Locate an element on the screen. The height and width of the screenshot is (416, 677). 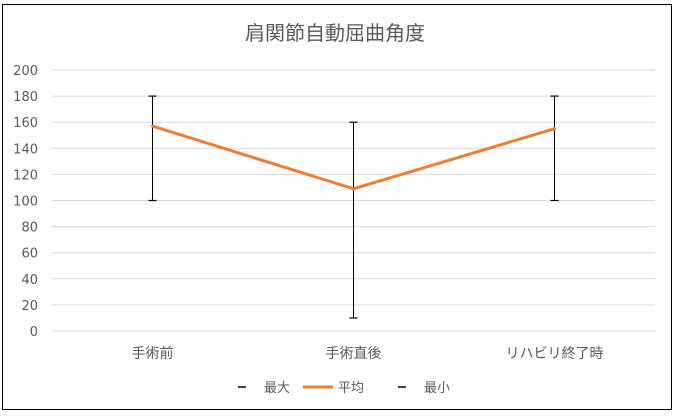
y-tick-label: 80 is located at coordinates (29, 228).